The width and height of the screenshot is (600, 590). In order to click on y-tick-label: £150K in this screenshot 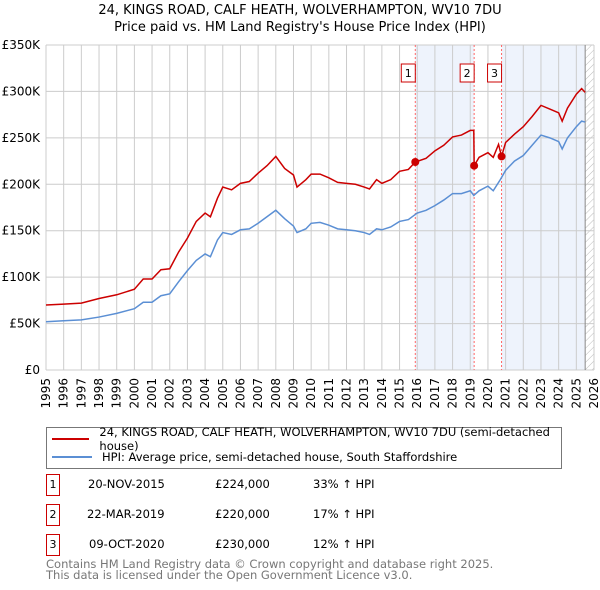, I will do `click(22, 231)`.